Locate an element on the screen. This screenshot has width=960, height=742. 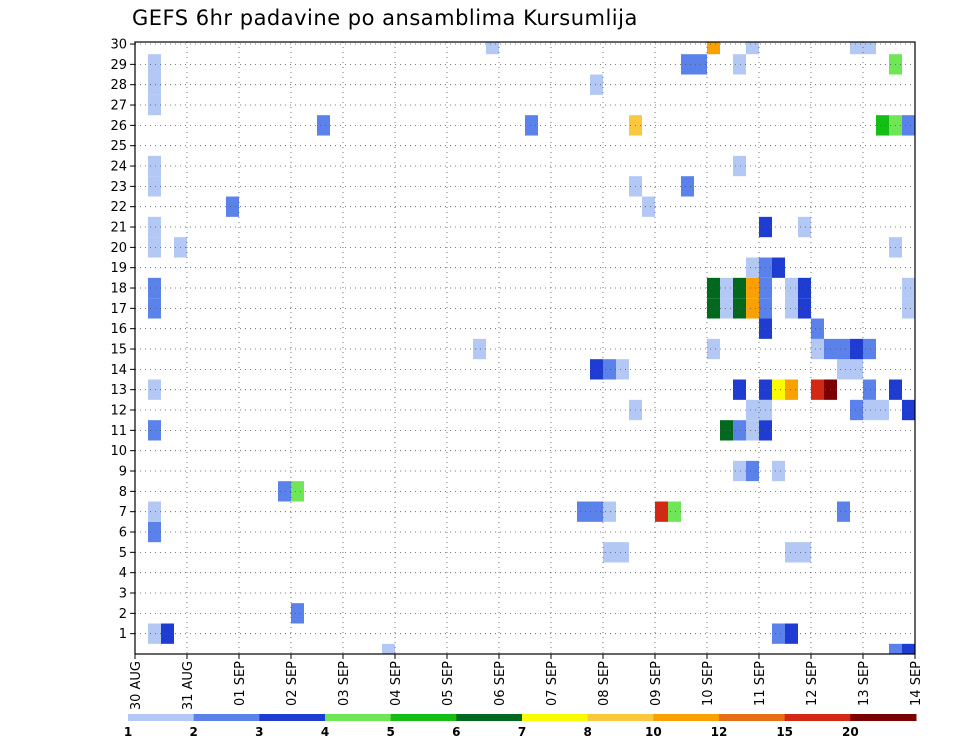
x-tick-label: 02 SEP is located at coordinates (292, 683).